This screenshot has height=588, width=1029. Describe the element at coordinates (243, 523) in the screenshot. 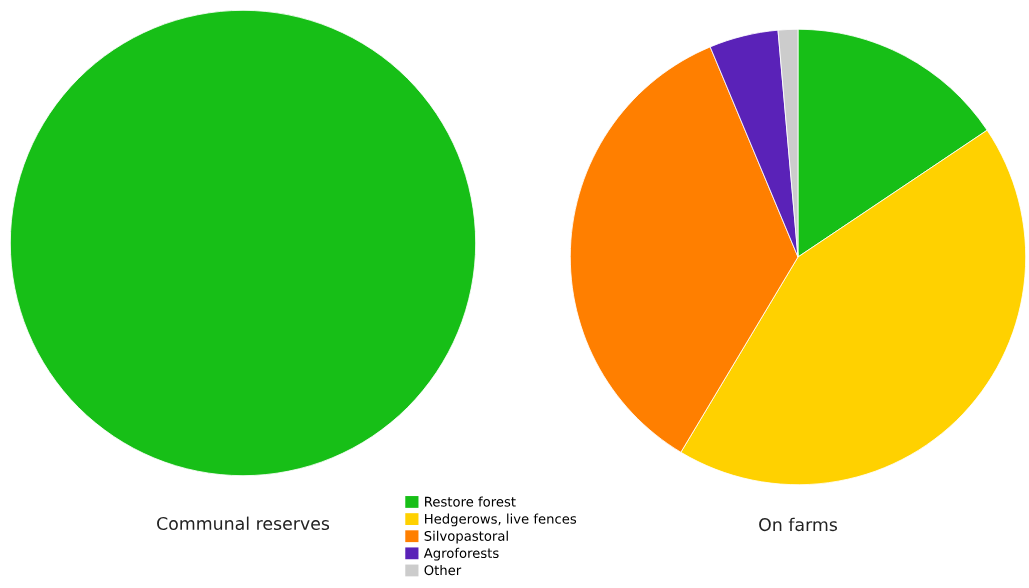

I see `text: Communal reserves` at that location.